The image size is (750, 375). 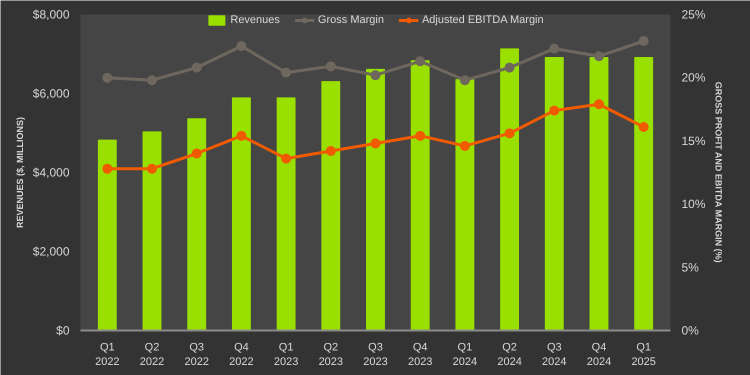 I want to click on y2-tick-label: 15%, so click(x=694, y=141).